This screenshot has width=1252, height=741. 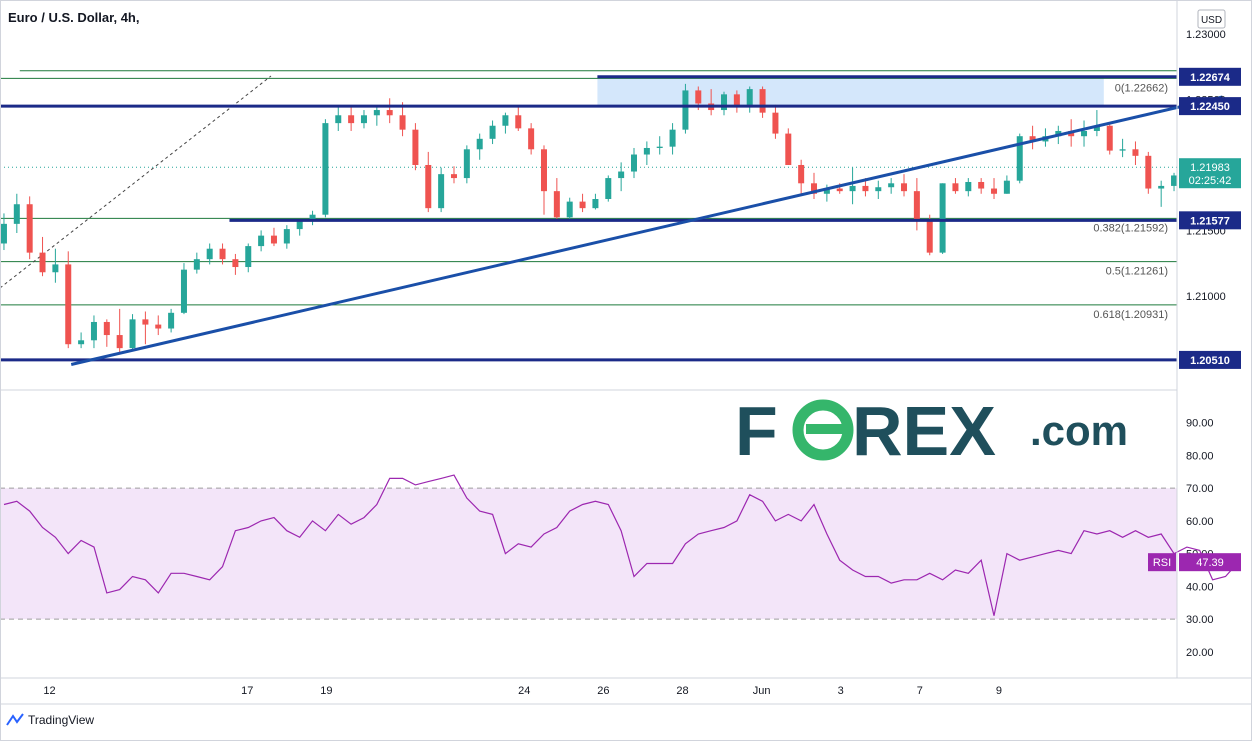 I want to click on rsi-tick-label: 80.00, so click(x=1200, y=456).